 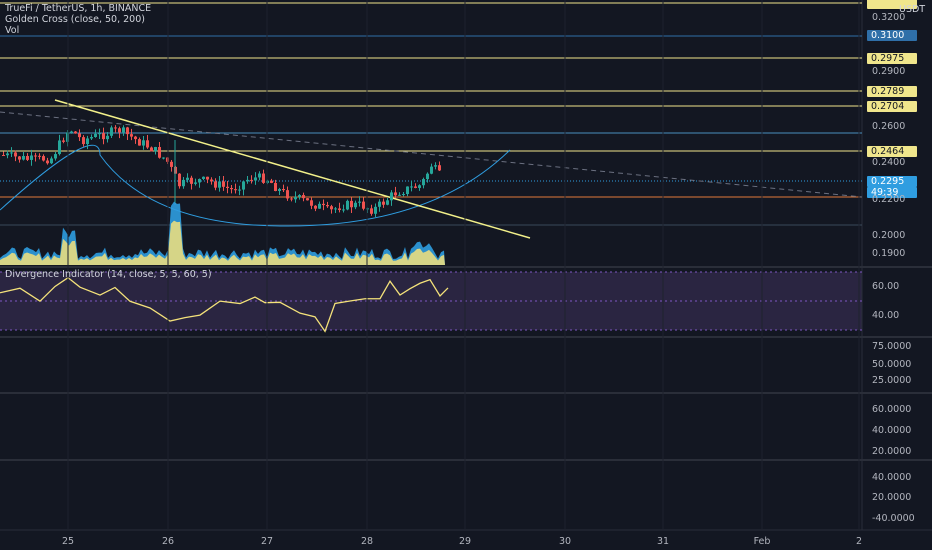 I want to click on descending-trendline, so click(x=292, y=169).